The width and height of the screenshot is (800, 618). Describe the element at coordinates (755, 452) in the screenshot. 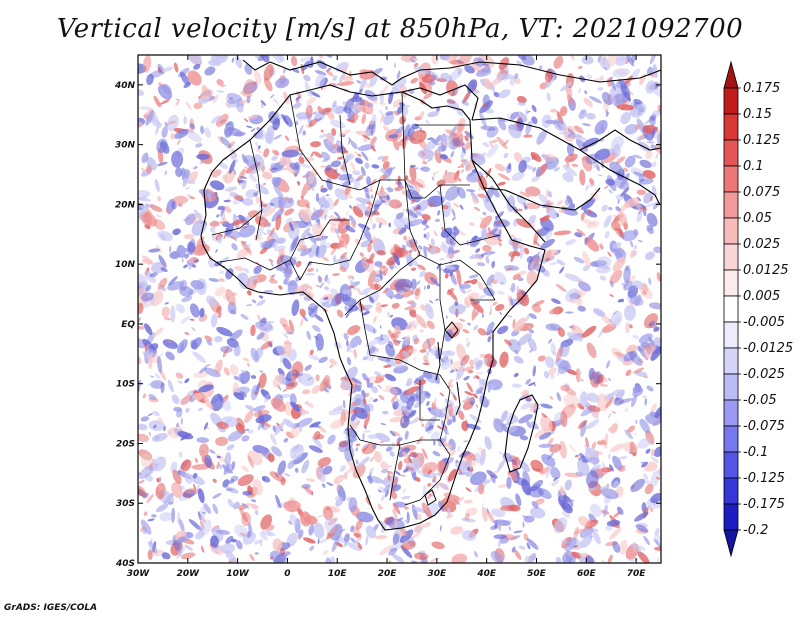

I see `colorbar-label: -0.1` at that location.